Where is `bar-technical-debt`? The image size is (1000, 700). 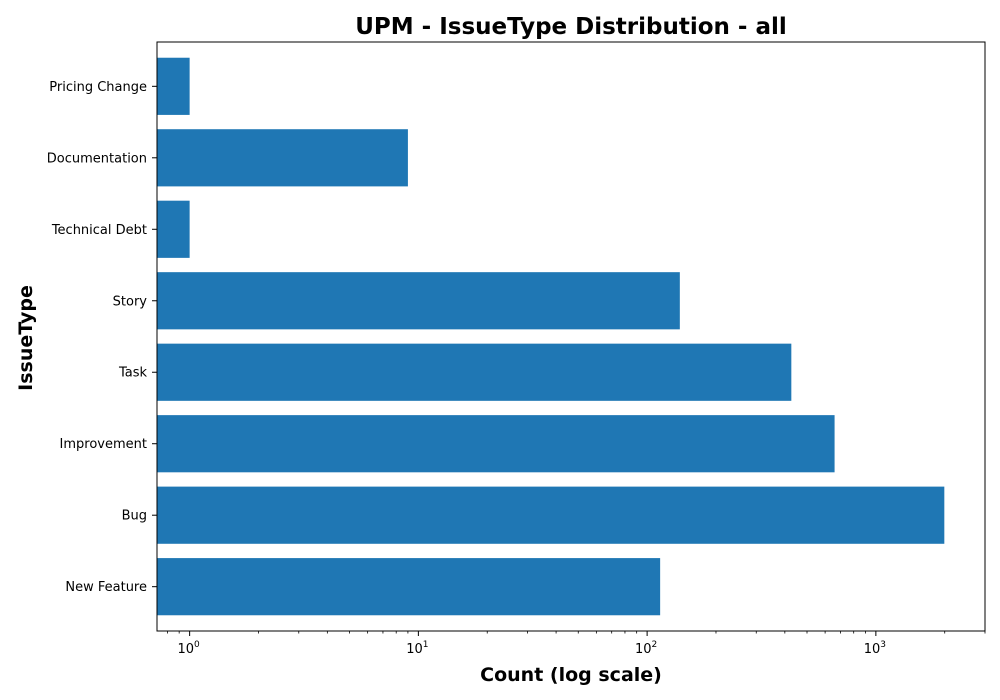
bar-technical-debt is located at coordinates (173, 229).